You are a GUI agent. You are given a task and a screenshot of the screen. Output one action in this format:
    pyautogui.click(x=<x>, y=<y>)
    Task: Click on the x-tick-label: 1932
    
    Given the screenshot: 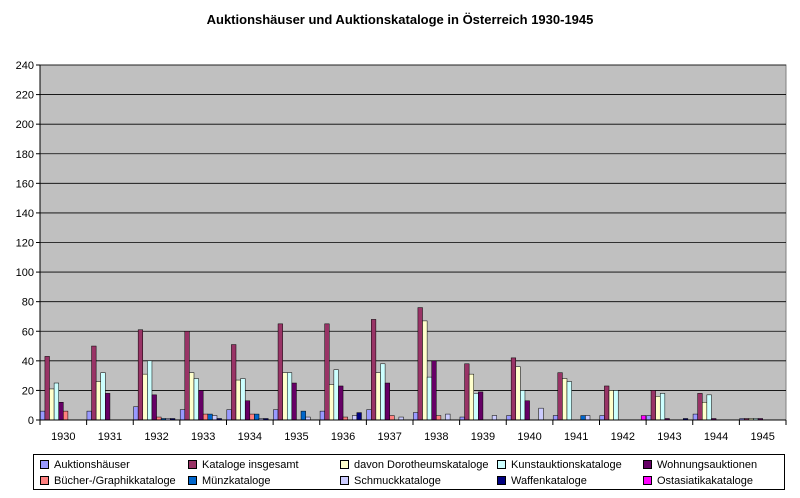 What is the action you would take?
    pyautogui.click(x=156, y=437)
    